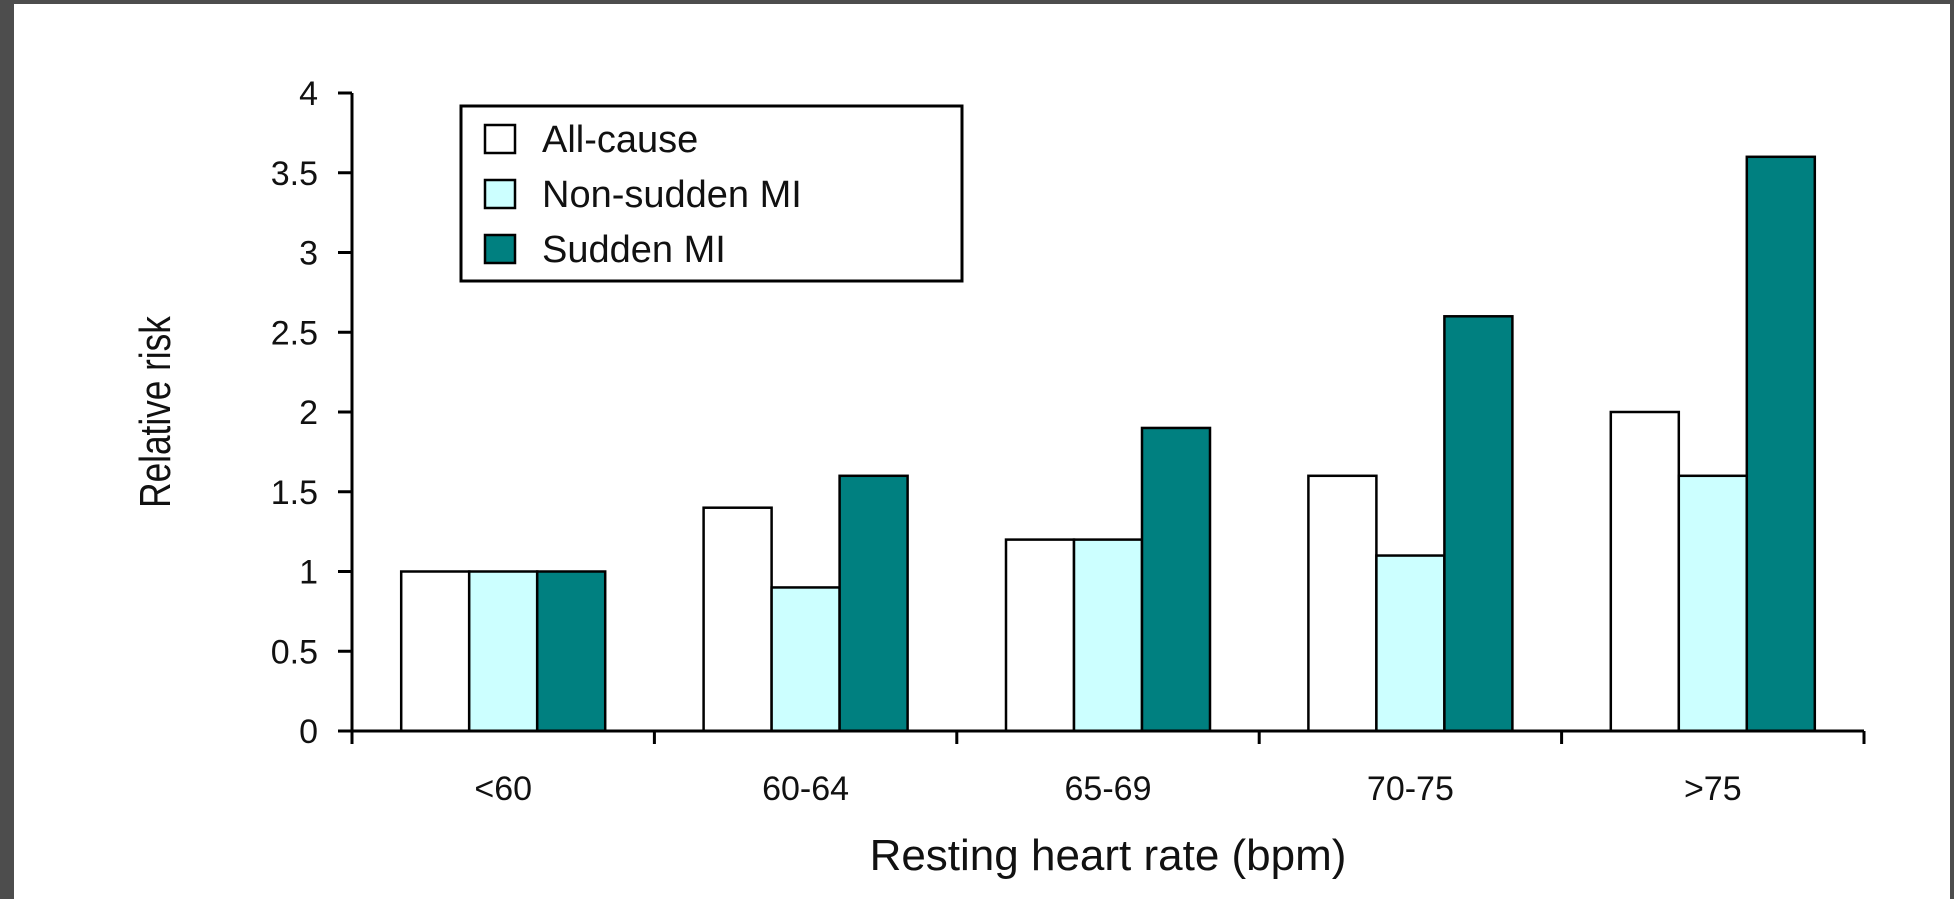 This screenshot has width=1954, height=903. What do you see at coordinates (805, 789) in the screenshot?
I see `x-tick-label: 60-64` at bounding box center [805, 789].